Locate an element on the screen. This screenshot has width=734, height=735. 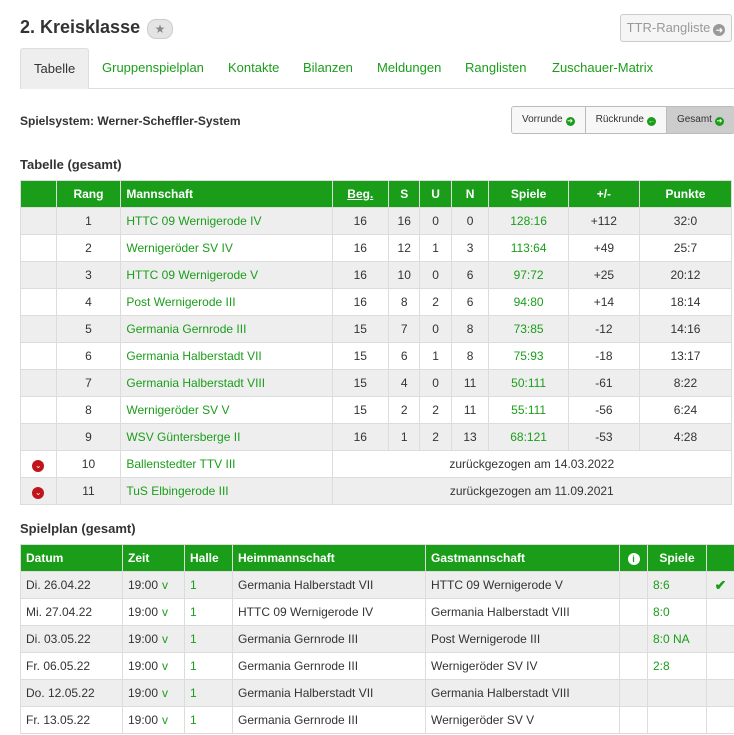
spiele-link: 8:0 is located at coordinates (677, 612).